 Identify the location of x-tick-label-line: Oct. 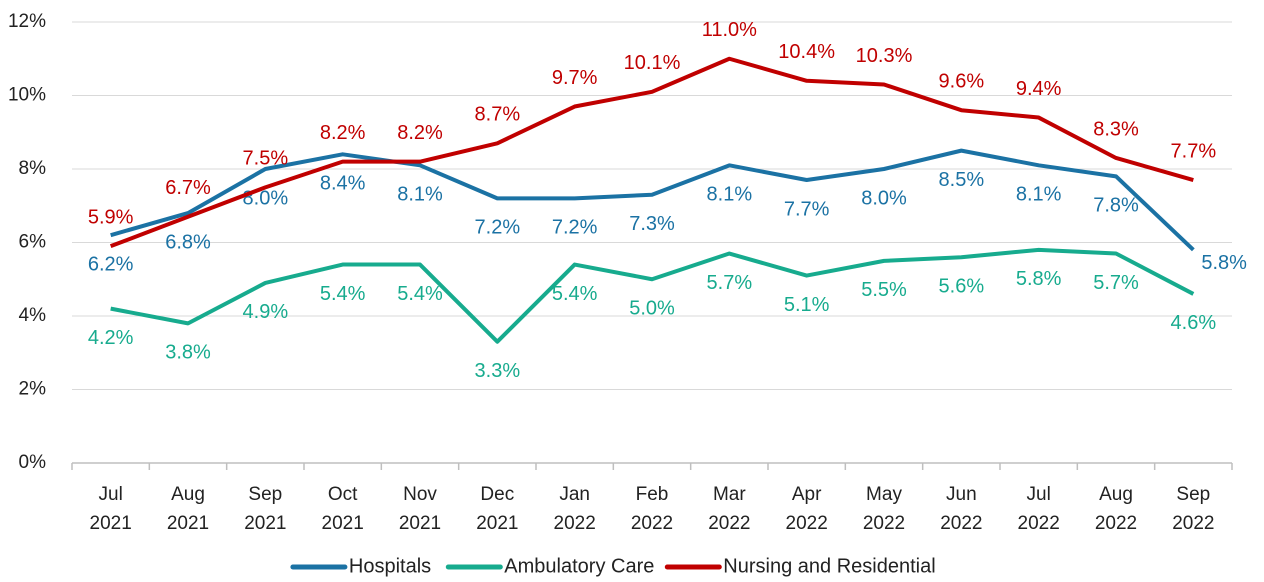
(343, 494).